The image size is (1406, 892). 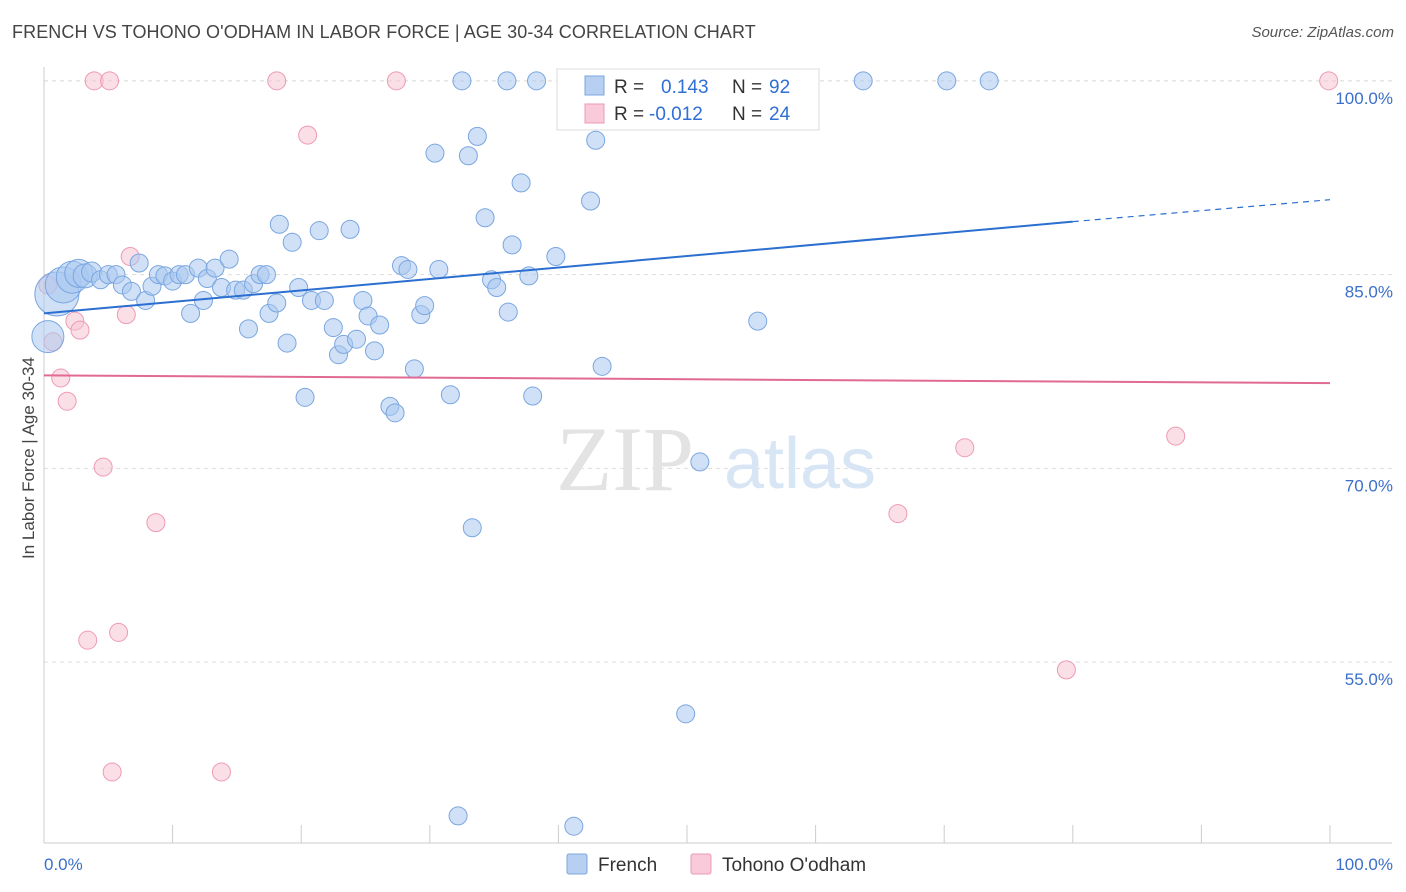 What do you see at coordinates (800, 464) in the screenshot?
I see `watermark-atlas: atlas` at bounding box center [800, 464].